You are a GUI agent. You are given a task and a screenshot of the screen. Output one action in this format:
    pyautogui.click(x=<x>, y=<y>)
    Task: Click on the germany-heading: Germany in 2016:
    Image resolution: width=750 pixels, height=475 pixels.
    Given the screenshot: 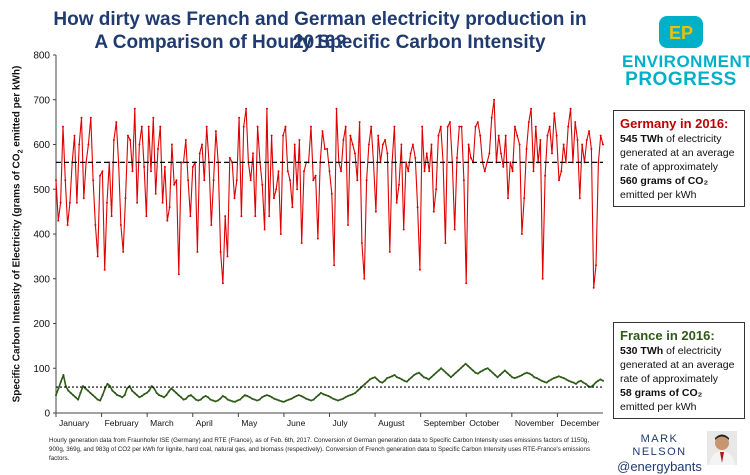 What is the action you would take?
    pyautogui.click(x=674, y=123)
    